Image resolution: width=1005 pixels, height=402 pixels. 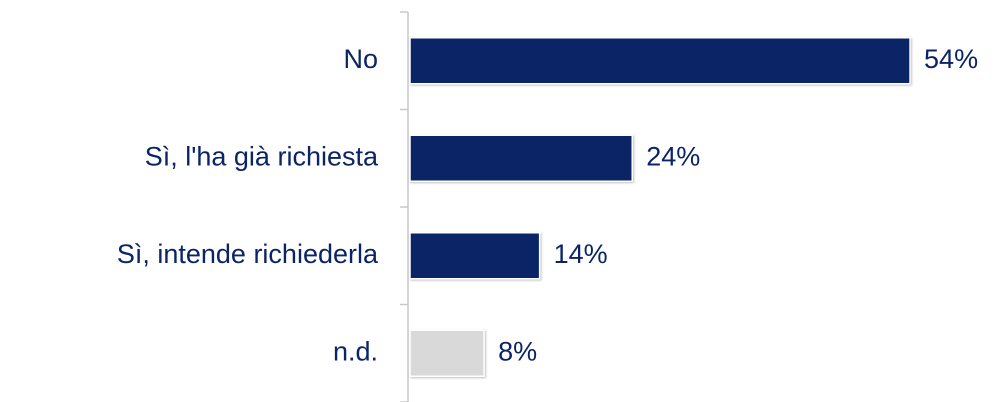 I want to click on category-label: Sì, l'ha già richiesta, so click(x=262, y=156).